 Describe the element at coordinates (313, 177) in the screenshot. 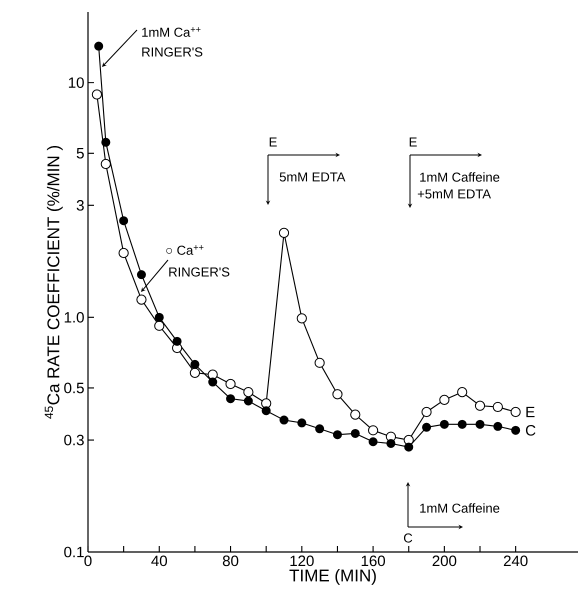

I see `annotation: 5mM EDTA` at that location.